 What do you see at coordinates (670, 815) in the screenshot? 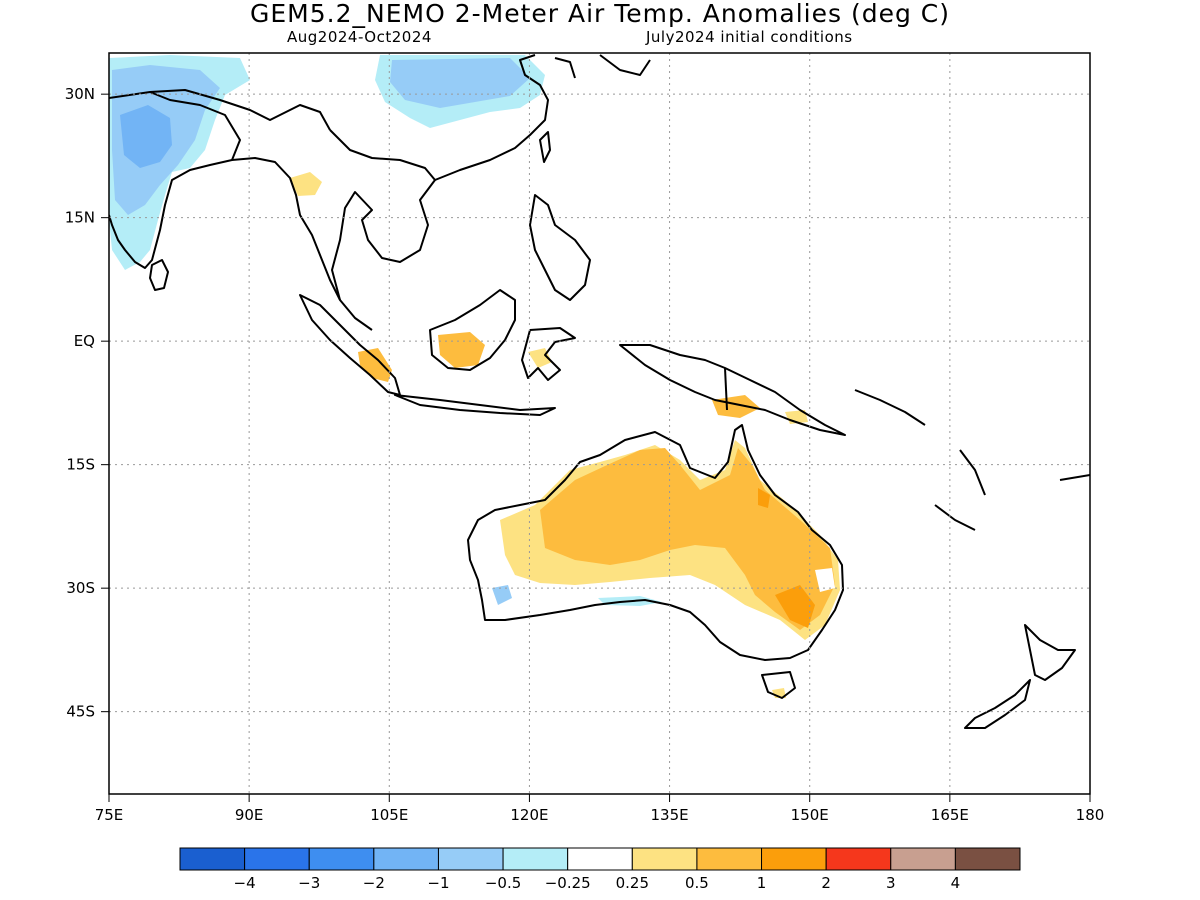
I see `lon-label: 135E` at bounding box center [670, 815].